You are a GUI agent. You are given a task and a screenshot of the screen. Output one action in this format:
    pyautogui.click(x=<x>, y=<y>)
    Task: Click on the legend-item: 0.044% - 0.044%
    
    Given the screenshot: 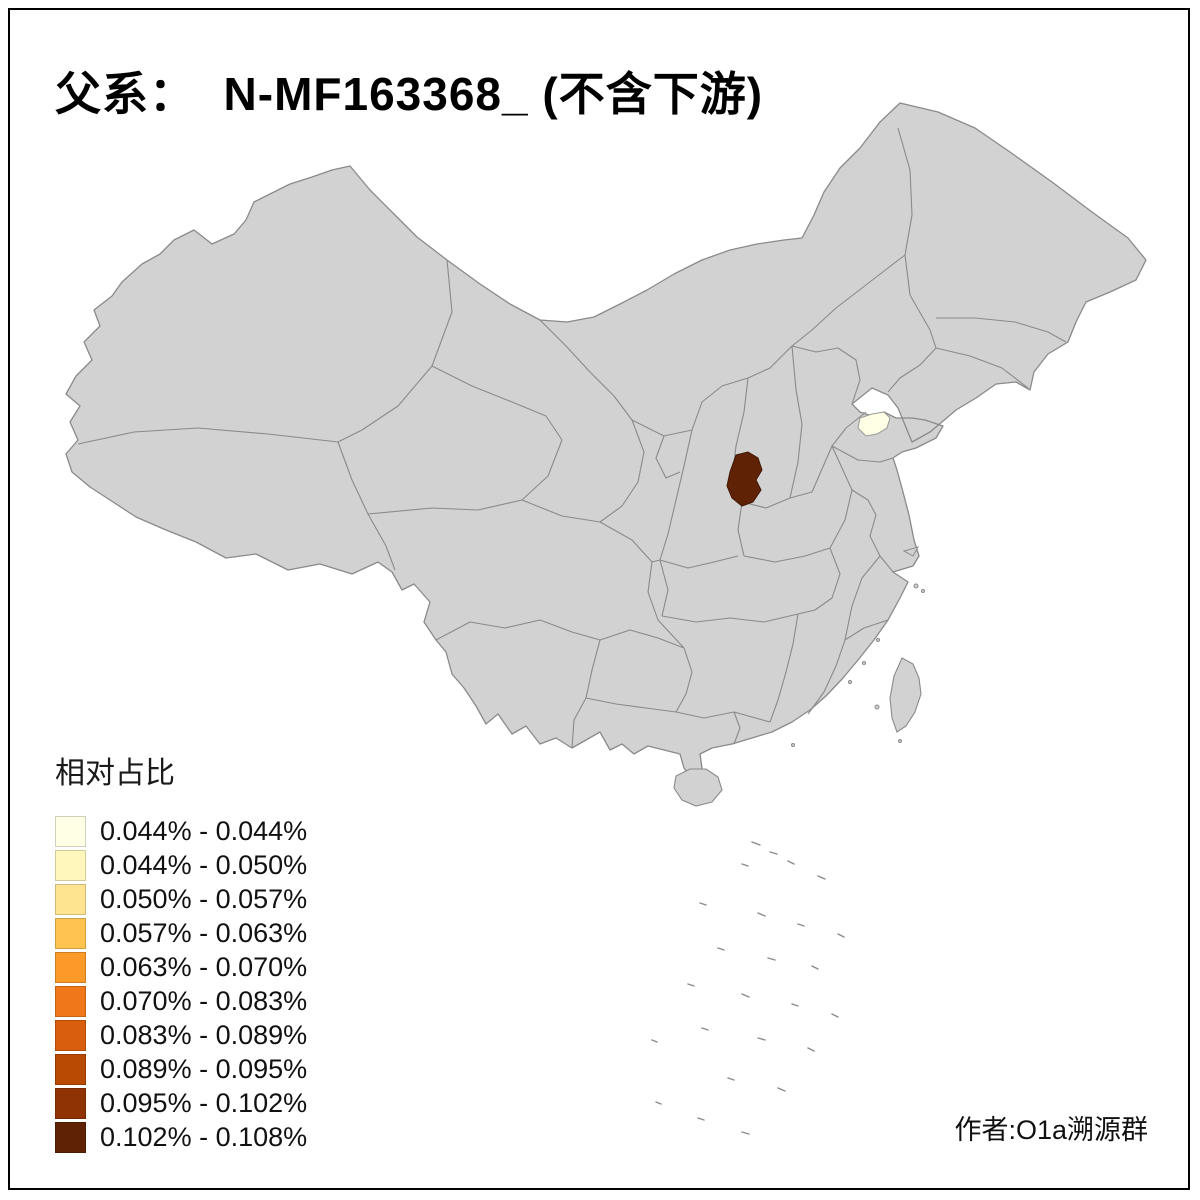 What is the action you would take?
    pyautogui.click(x=181, y=831)
    